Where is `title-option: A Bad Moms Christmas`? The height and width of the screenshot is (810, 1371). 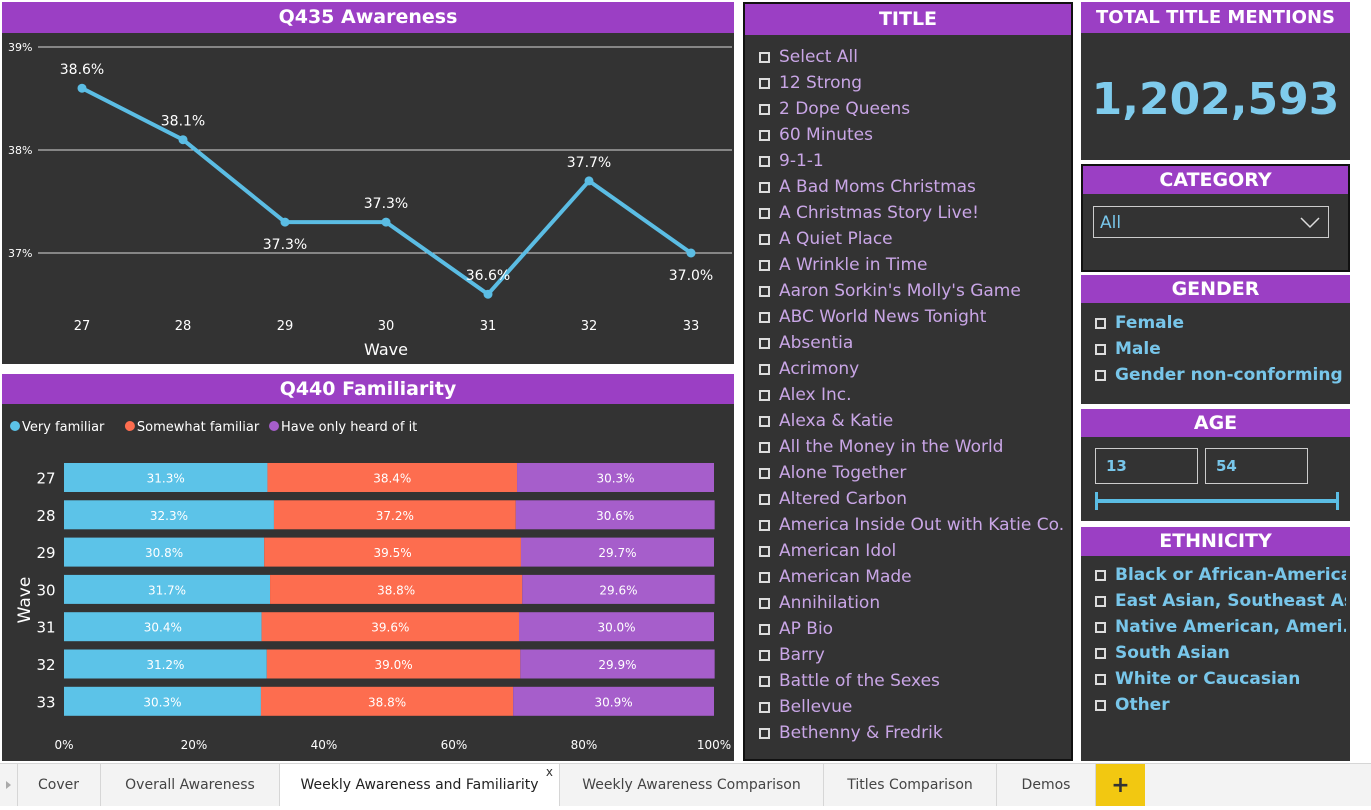 title-option: A Bad Moms Christmas is located at coordinates (912, 187).